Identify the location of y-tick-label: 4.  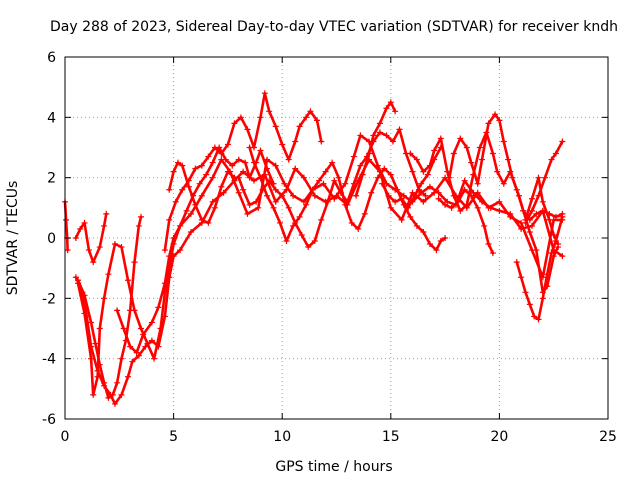
(51, 118).